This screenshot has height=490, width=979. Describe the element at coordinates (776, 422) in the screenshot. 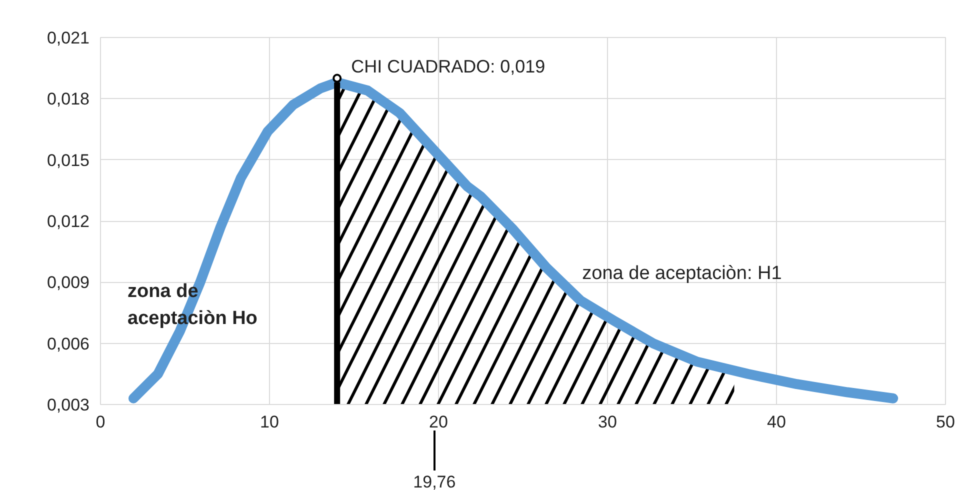

I see `x-tick-label: 40` at that location.